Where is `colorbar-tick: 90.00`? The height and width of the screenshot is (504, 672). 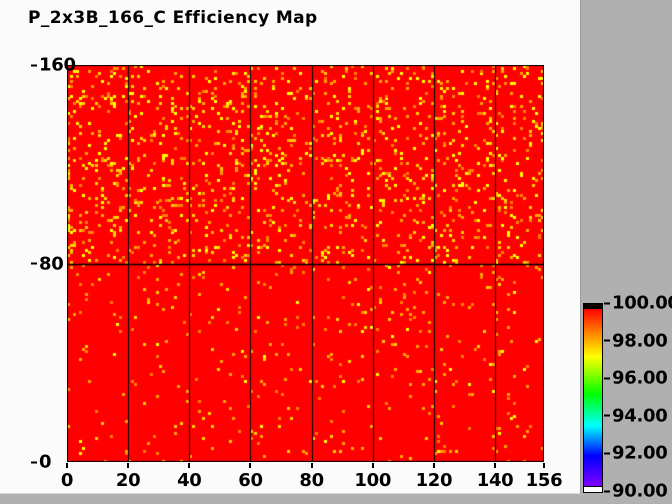
colorbar-tick: 90.00 is located at coordinates (636, 491).